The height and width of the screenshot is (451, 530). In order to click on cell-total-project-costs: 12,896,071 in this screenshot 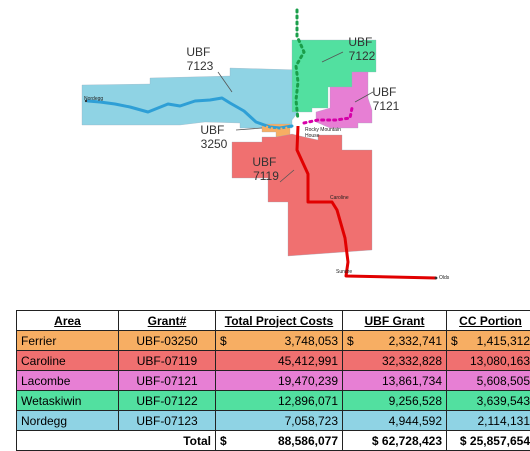, I will do `click(279, 401)`.